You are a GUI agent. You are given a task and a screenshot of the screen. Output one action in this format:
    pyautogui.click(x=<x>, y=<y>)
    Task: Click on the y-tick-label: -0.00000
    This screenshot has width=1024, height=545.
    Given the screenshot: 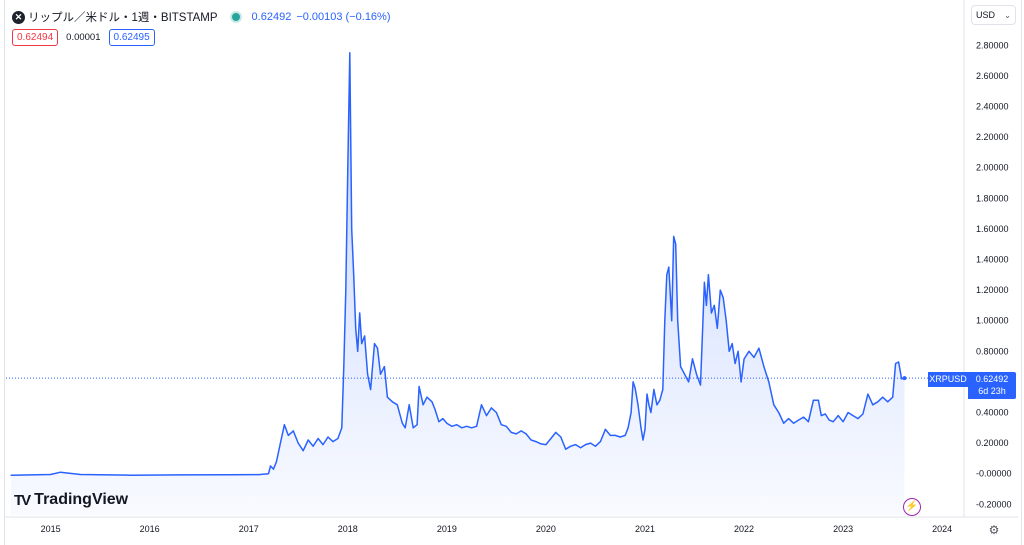 What is the action you would take?
    pyautogui.click(x=994, y=474)
    